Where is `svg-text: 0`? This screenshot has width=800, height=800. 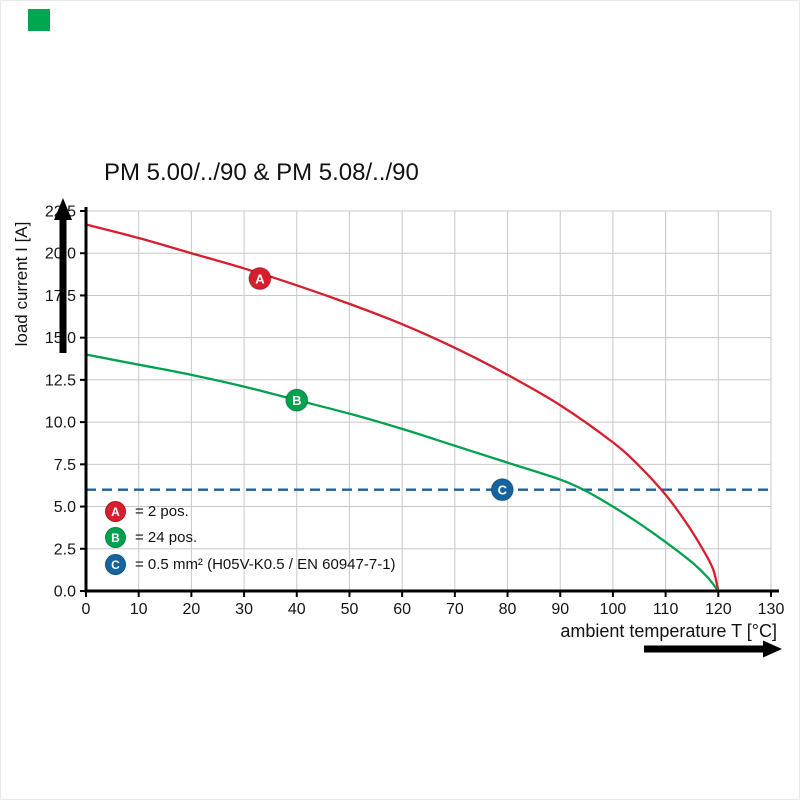
svg-text: 0 is located at coordinates (86, 609).